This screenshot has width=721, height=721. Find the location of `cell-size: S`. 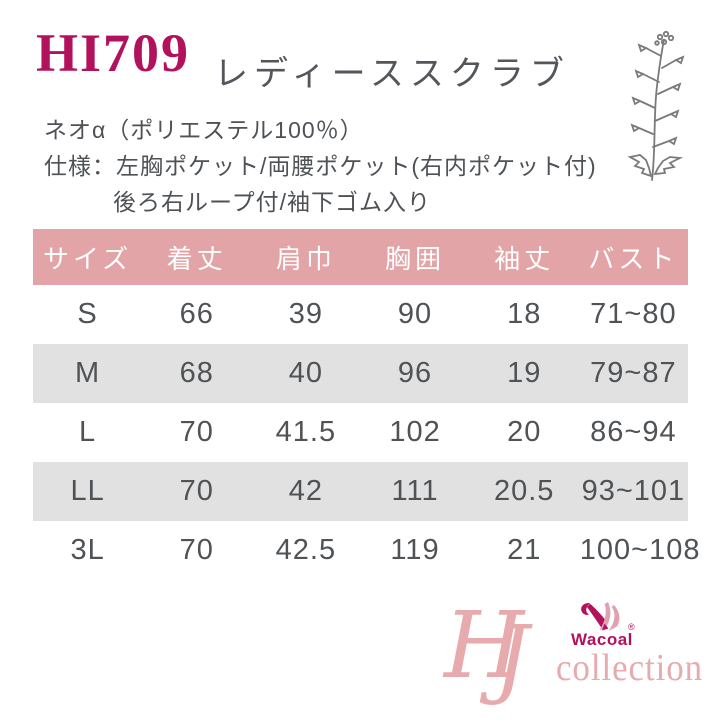

cell-size: S is located at coordinates (88, 314).